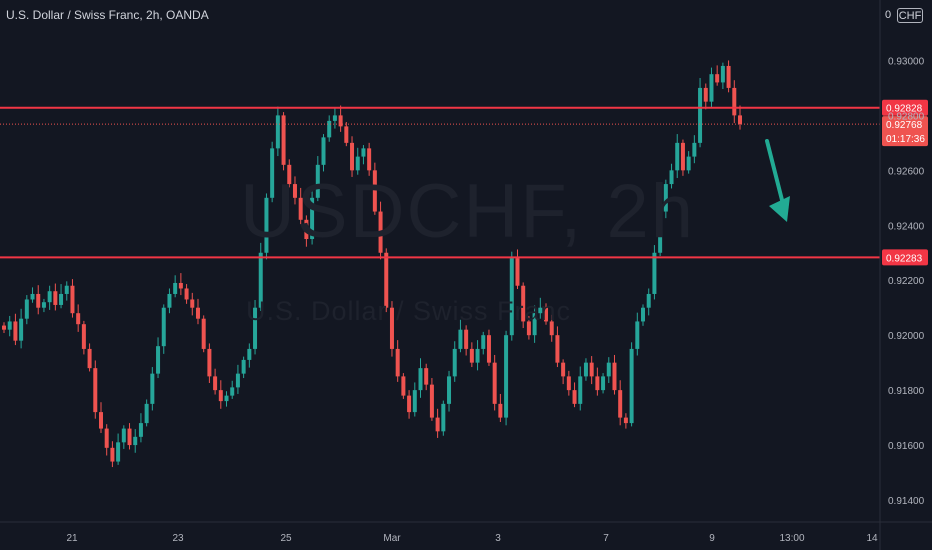 Image resolution: width=932 pixels, height=550 pixels. I want to click on x-tick-label: 21, so click(72, 538).